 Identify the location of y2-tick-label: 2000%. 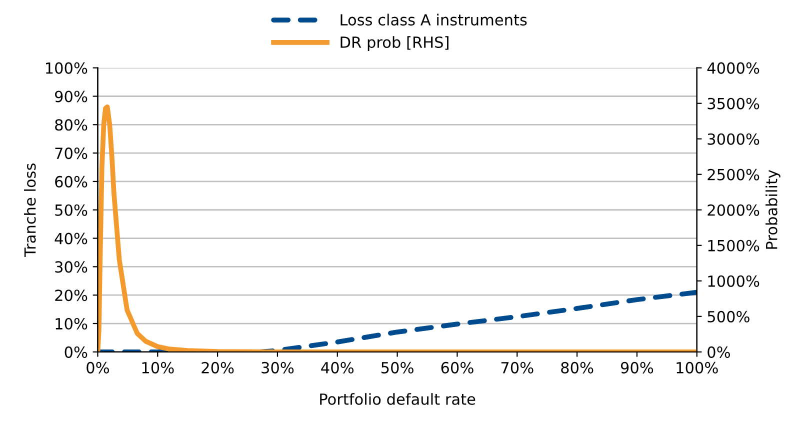
(734, 210).